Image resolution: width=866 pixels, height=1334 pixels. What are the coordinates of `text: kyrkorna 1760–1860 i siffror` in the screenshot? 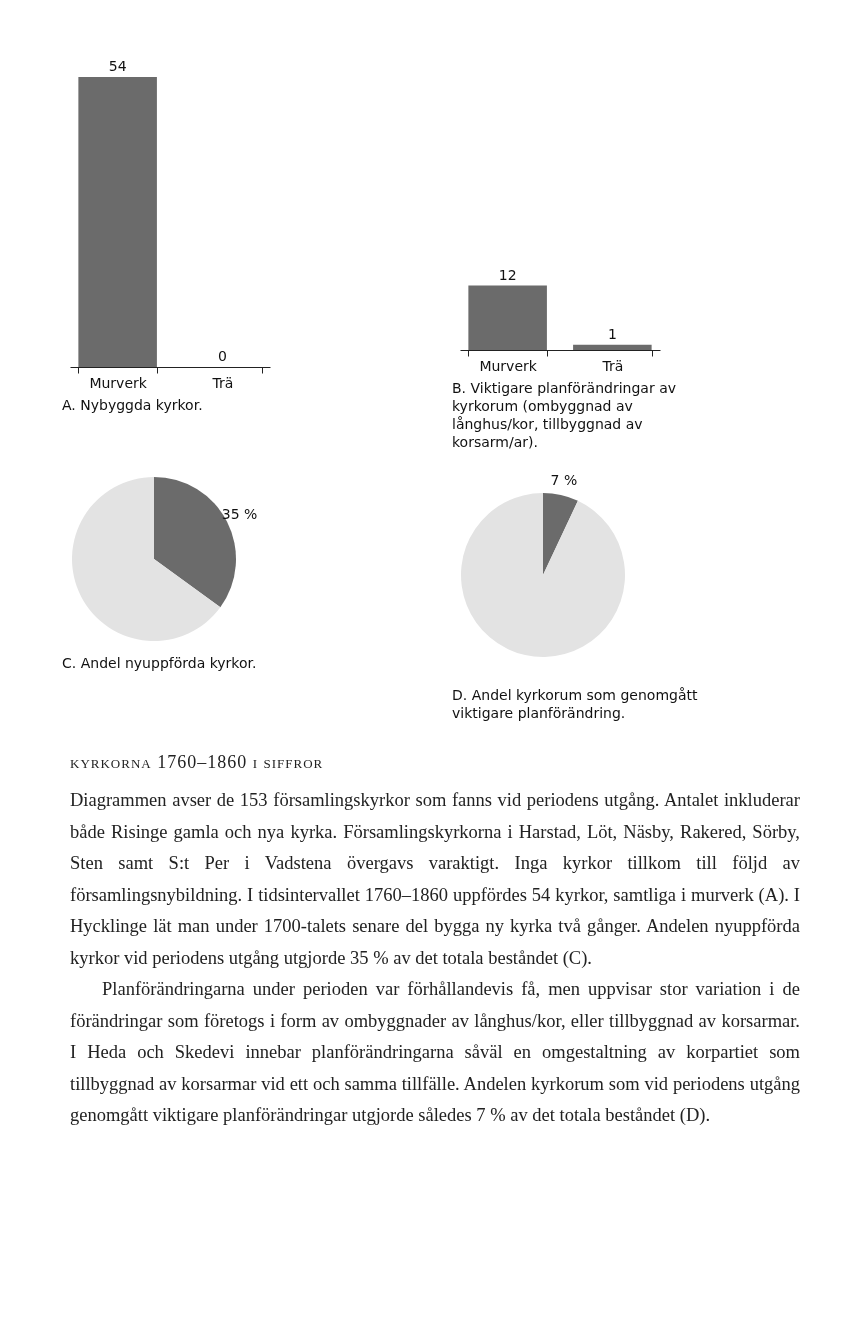 It's located at (197, 762).